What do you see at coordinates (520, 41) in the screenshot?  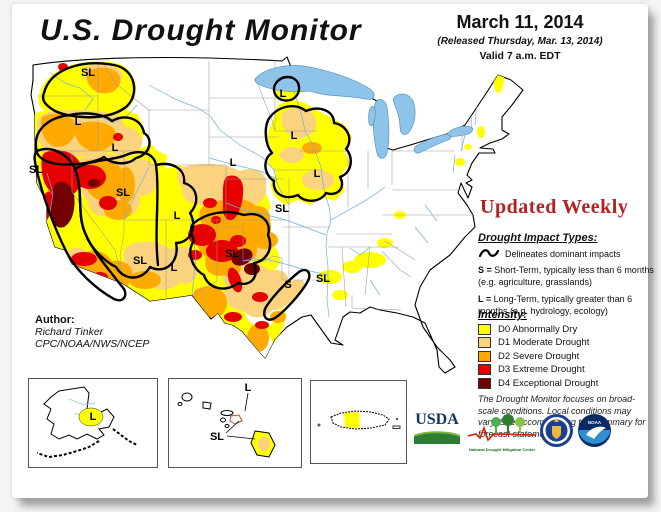 I see `release-date: (Released Thursday, Mar. 13, 2014)` at bounding box center [520, 41].